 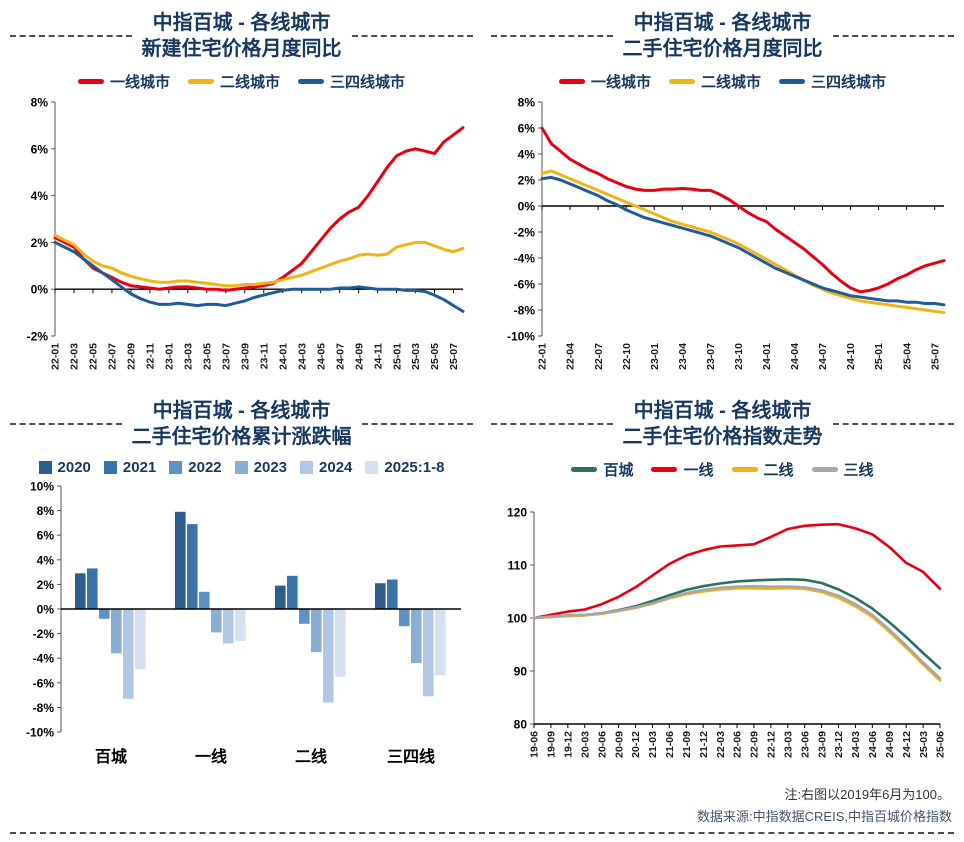 What do you see at coordinates (698, 470) in the screenshot?
I see `legend-label: 一线` at bounding box center [698, 470].